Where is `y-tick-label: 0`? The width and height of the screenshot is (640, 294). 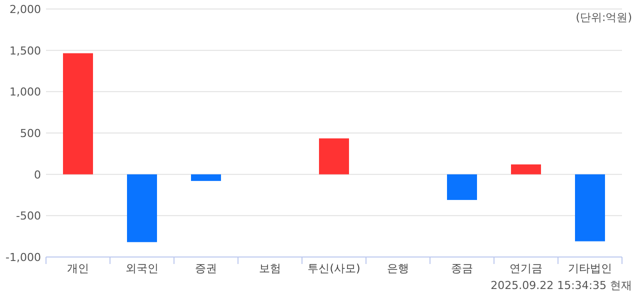
y-tick-label: 0 is located at coordinates (37, 175).